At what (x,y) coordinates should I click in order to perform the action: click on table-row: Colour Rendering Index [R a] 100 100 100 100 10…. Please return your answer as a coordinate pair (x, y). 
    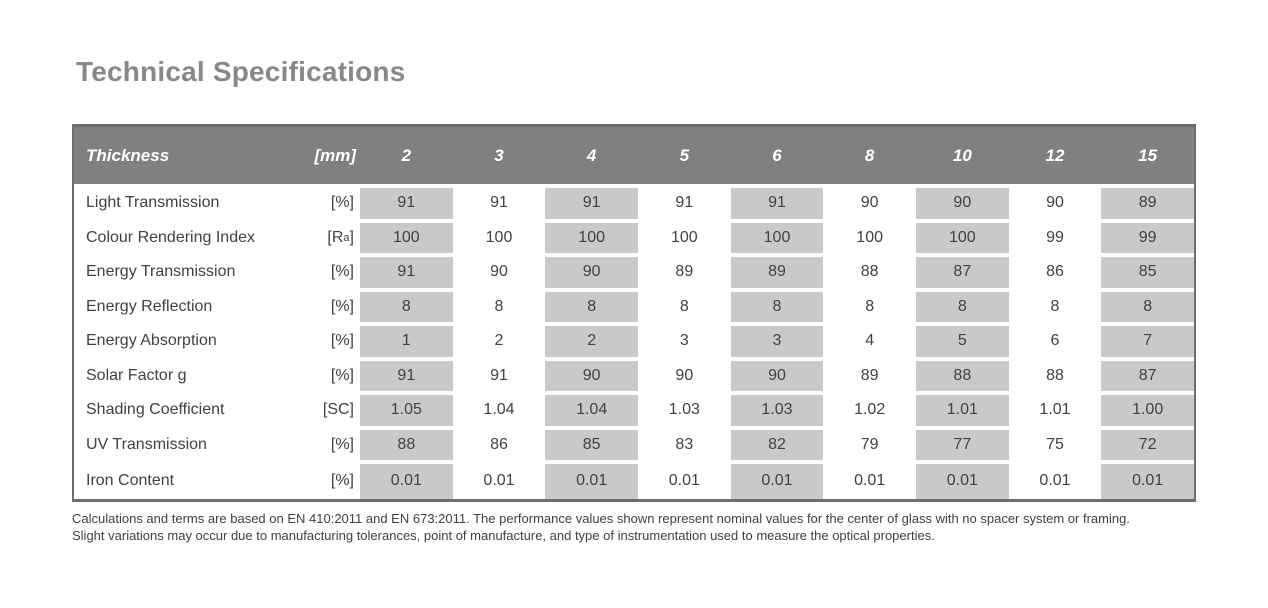
    Looking at the image, I should click on (634, 239).